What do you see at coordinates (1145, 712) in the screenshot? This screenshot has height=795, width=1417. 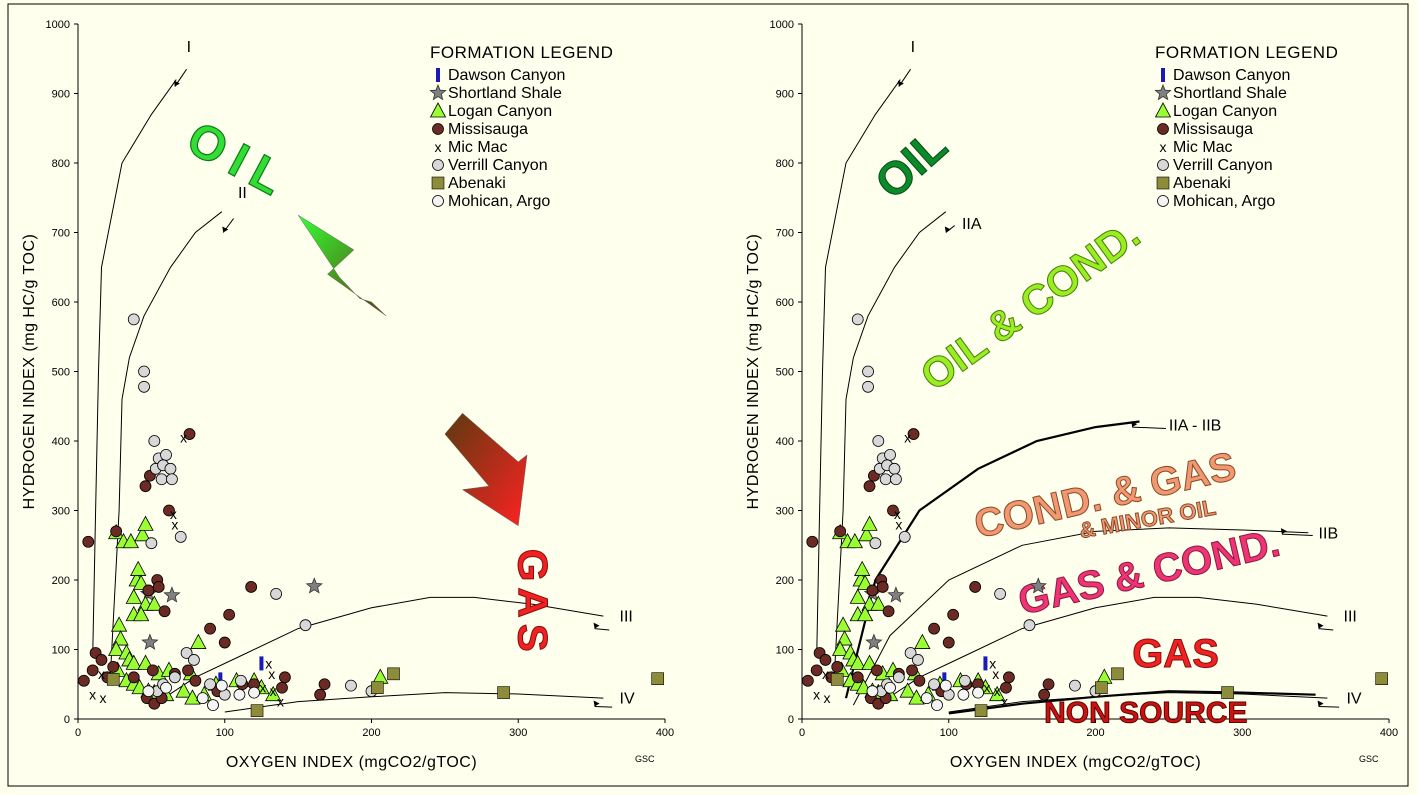 I see `zone-label-non-source: NON SOURCE` at bounding box center [1145, 712].